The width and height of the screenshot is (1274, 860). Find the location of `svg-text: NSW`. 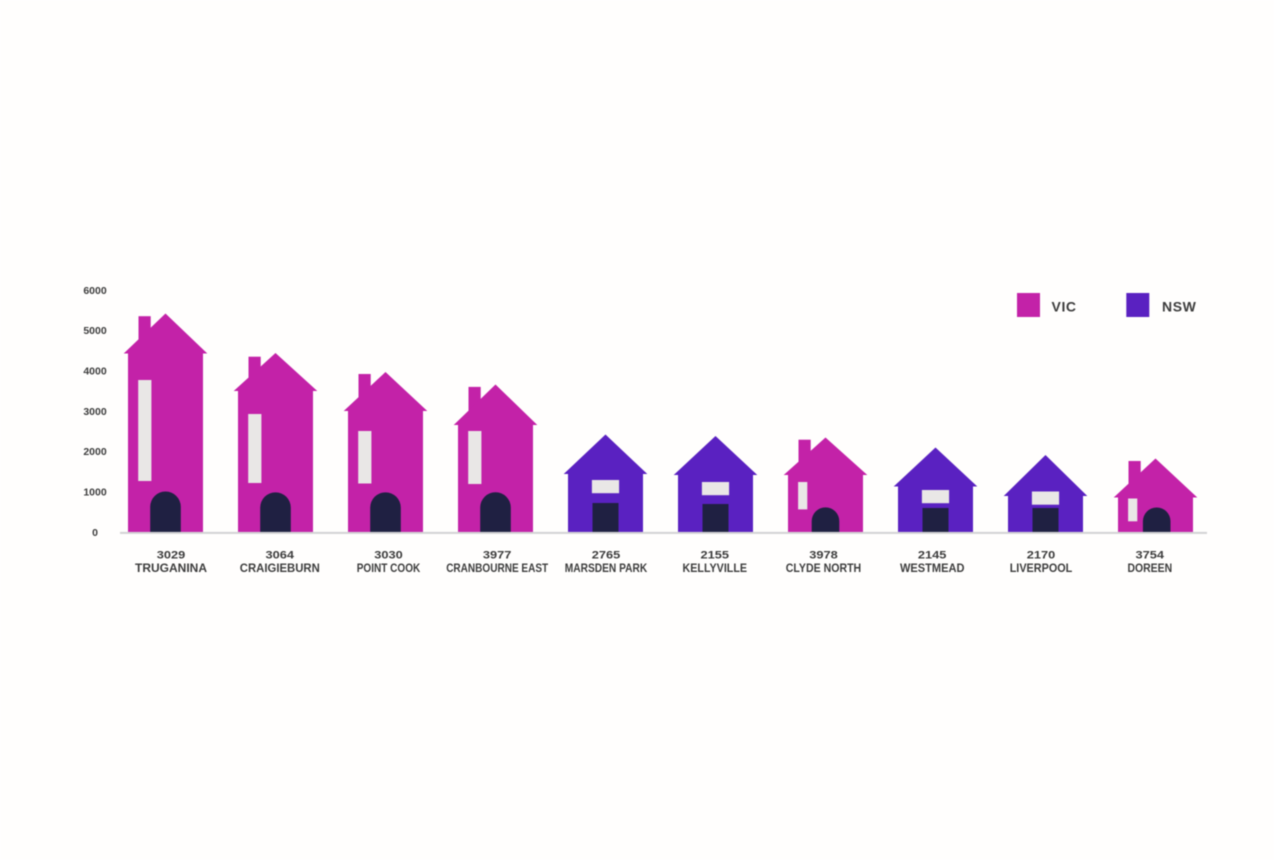

svg-text: NSW is located at coordinates (1179, 307).